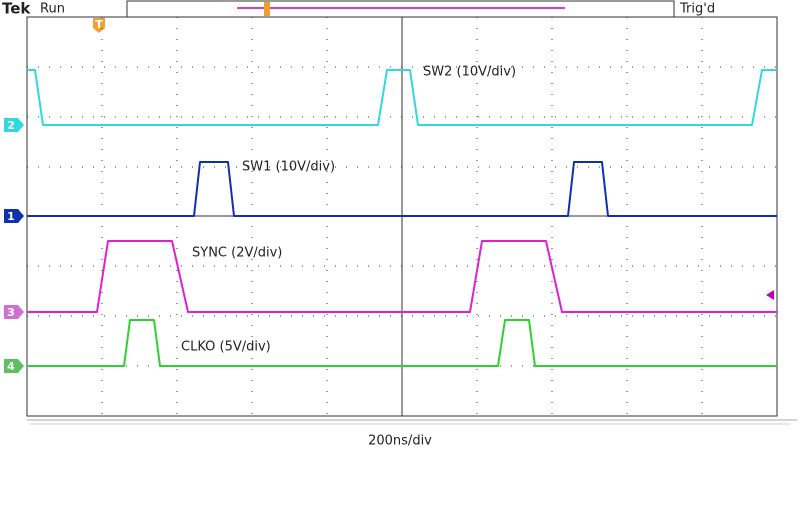 This screenshot has height=507, width=812. What do you see at coordinates (697, 9) in the screenshot?
I see `trigger-status: Trig'd` at bounding box center [697, 9].